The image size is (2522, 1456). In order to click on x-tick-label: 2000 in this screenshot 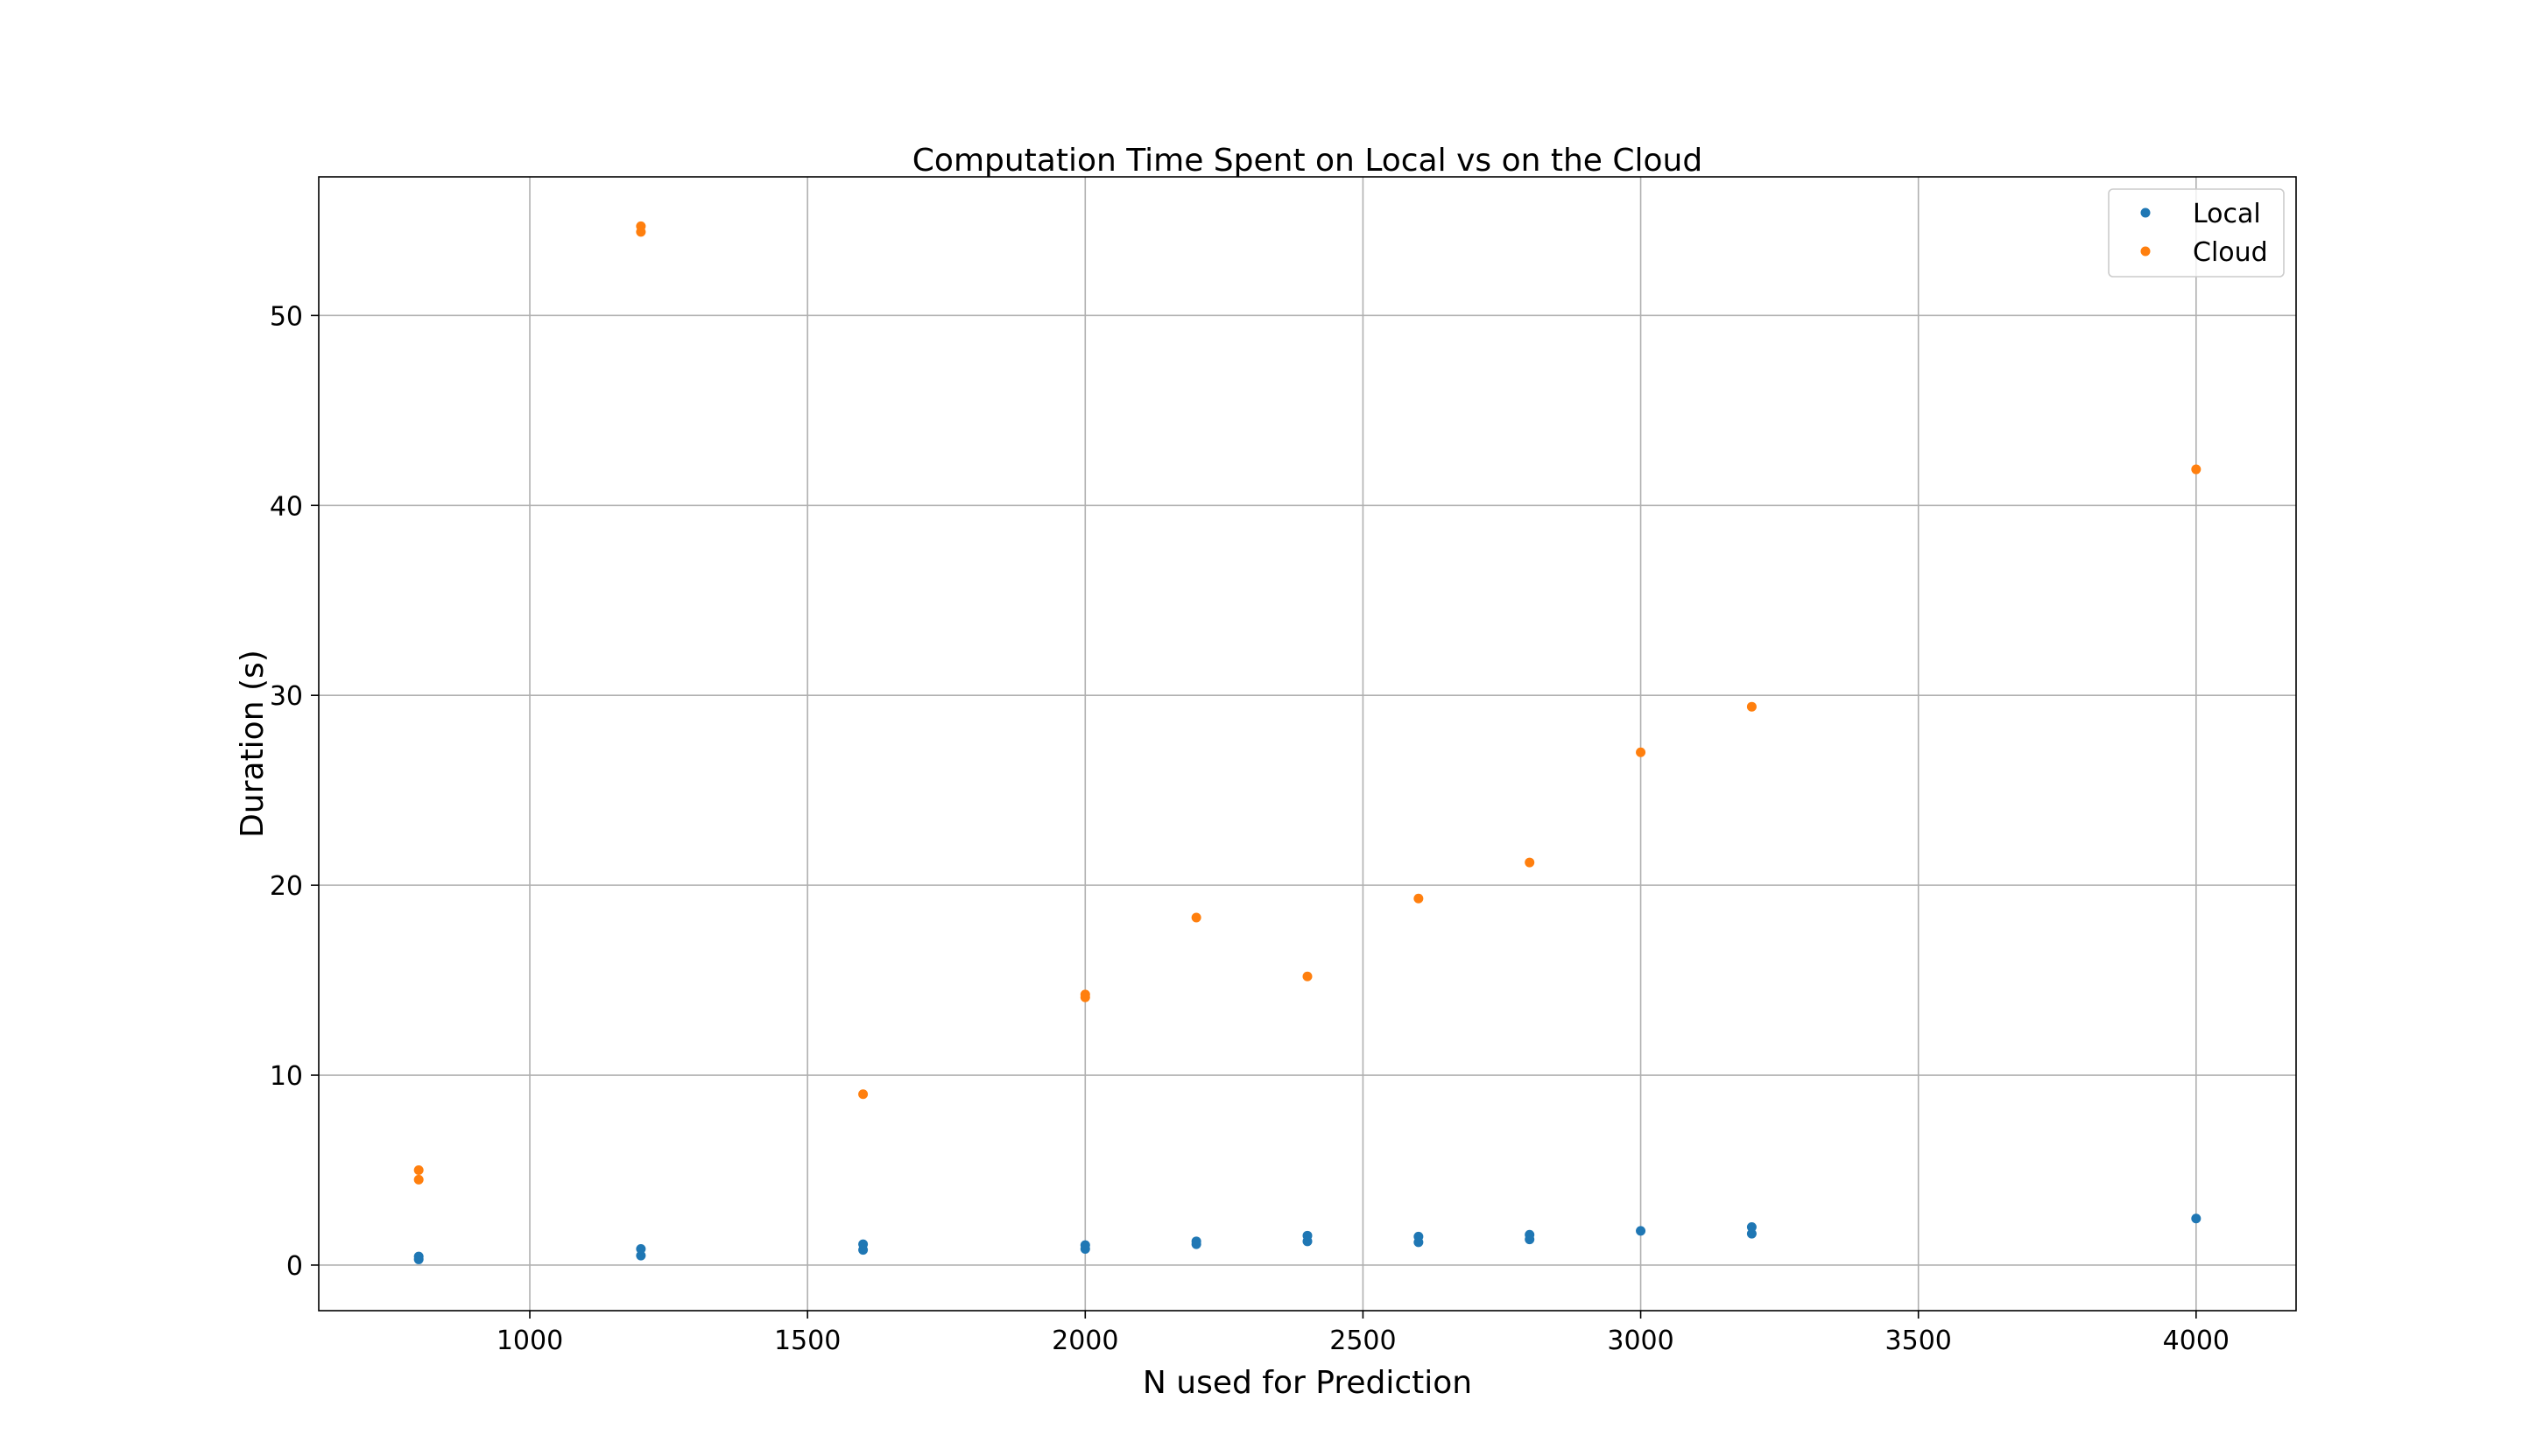, I will do `click(1085, 1341)`.